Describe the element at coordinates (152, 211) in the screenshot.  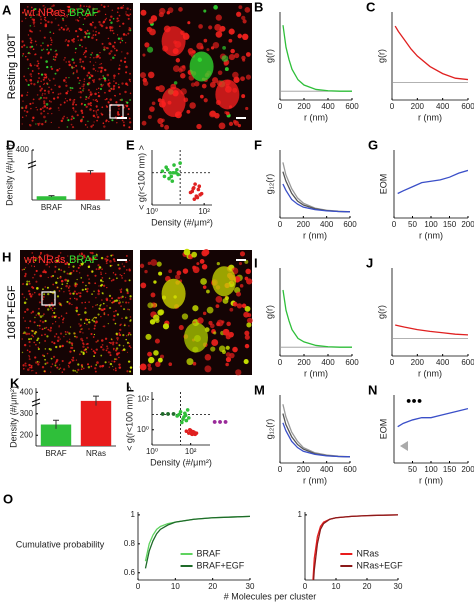
I see `x-tick-label: 10⁰` at that location.